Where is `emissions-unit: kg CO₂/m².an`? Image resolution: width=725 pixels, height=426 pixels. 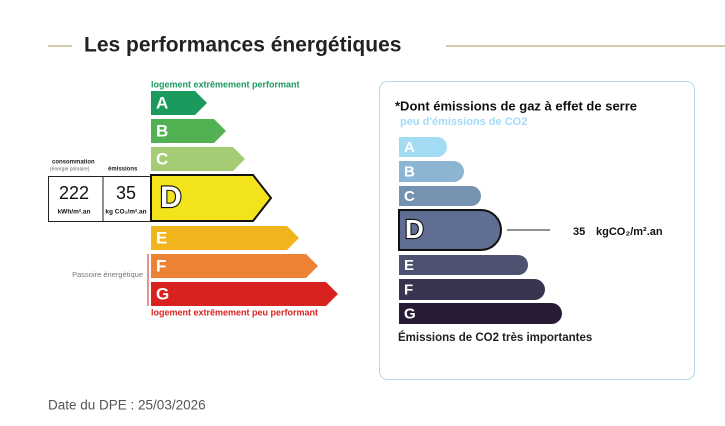
emissions-unit: kg CO₂/m².an is located at coordinates (125, 212).